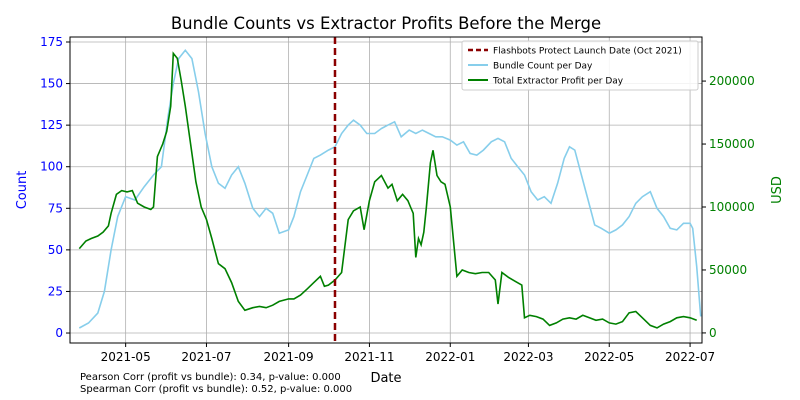  Describe the element at coordinates (55, 250) in the screenshot. I see `y-left-tick-label: 50` at that location.